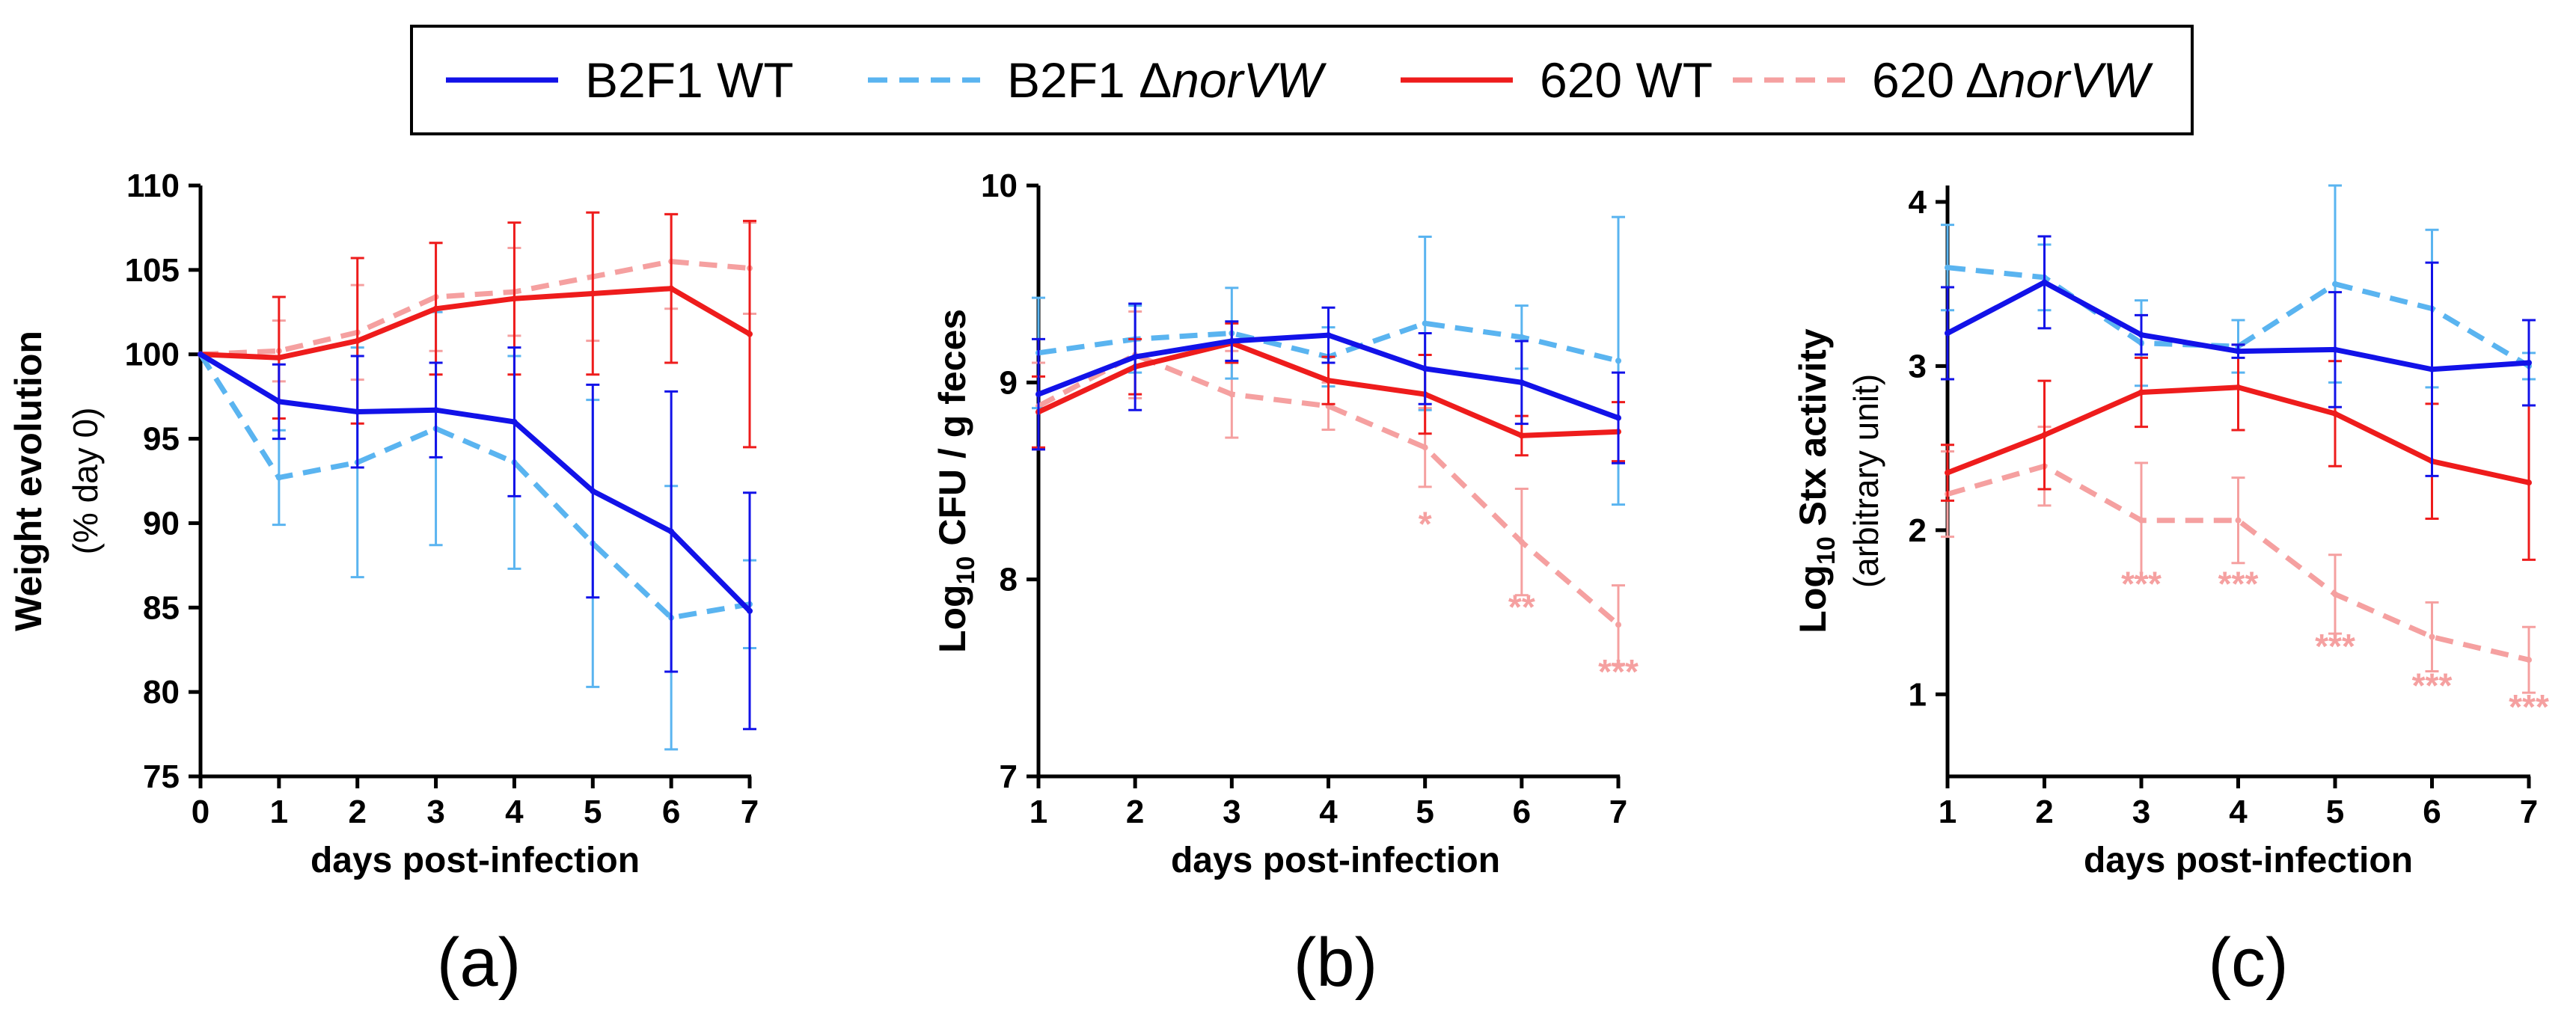 The height and width of the screenshot is (1012, 2576). I want to click on legend-entry-620-wt: 620 WT, so click(1557, 80).